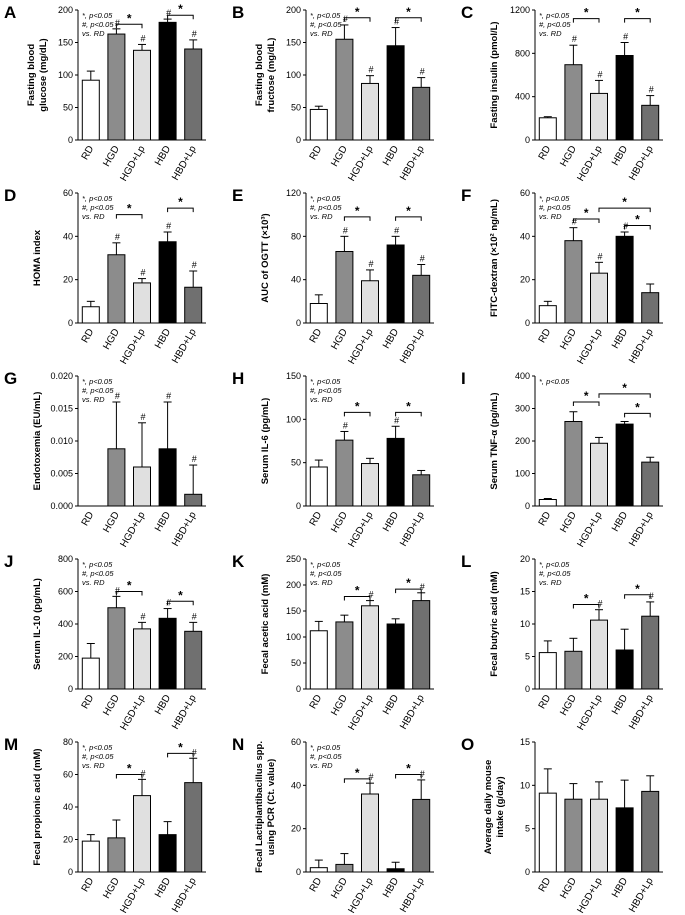 The image size is (685, 915). What do you see at coordinates (527, 829) in the screenshot?
I see `y-tick-label: 5` at bounding box center [527, 829].